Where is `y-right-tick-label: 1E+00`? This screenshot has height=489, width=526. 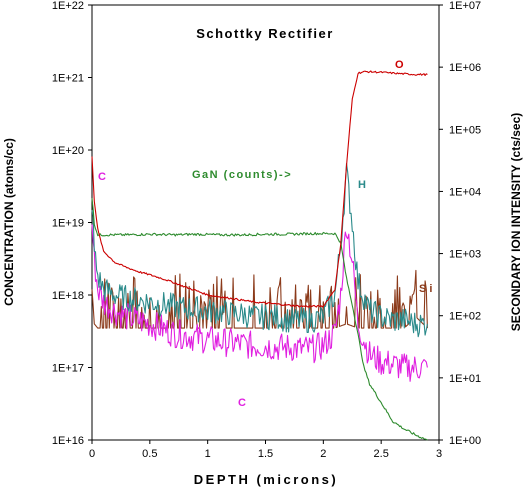
y-right-tick-label: 1E+00 is located at coordinates (465, 441).